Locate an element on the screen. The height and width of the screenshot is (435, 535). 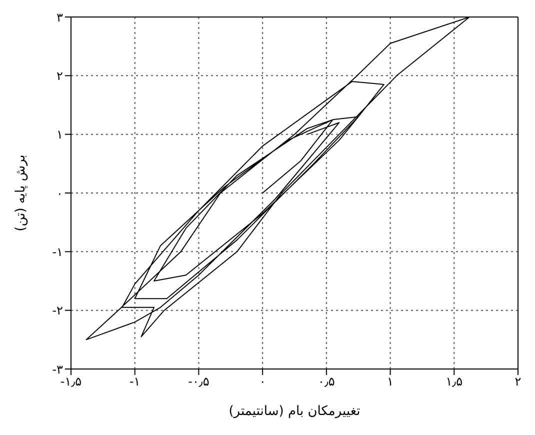
x-tick-label: -۱ is located at coordinates (134, 381).